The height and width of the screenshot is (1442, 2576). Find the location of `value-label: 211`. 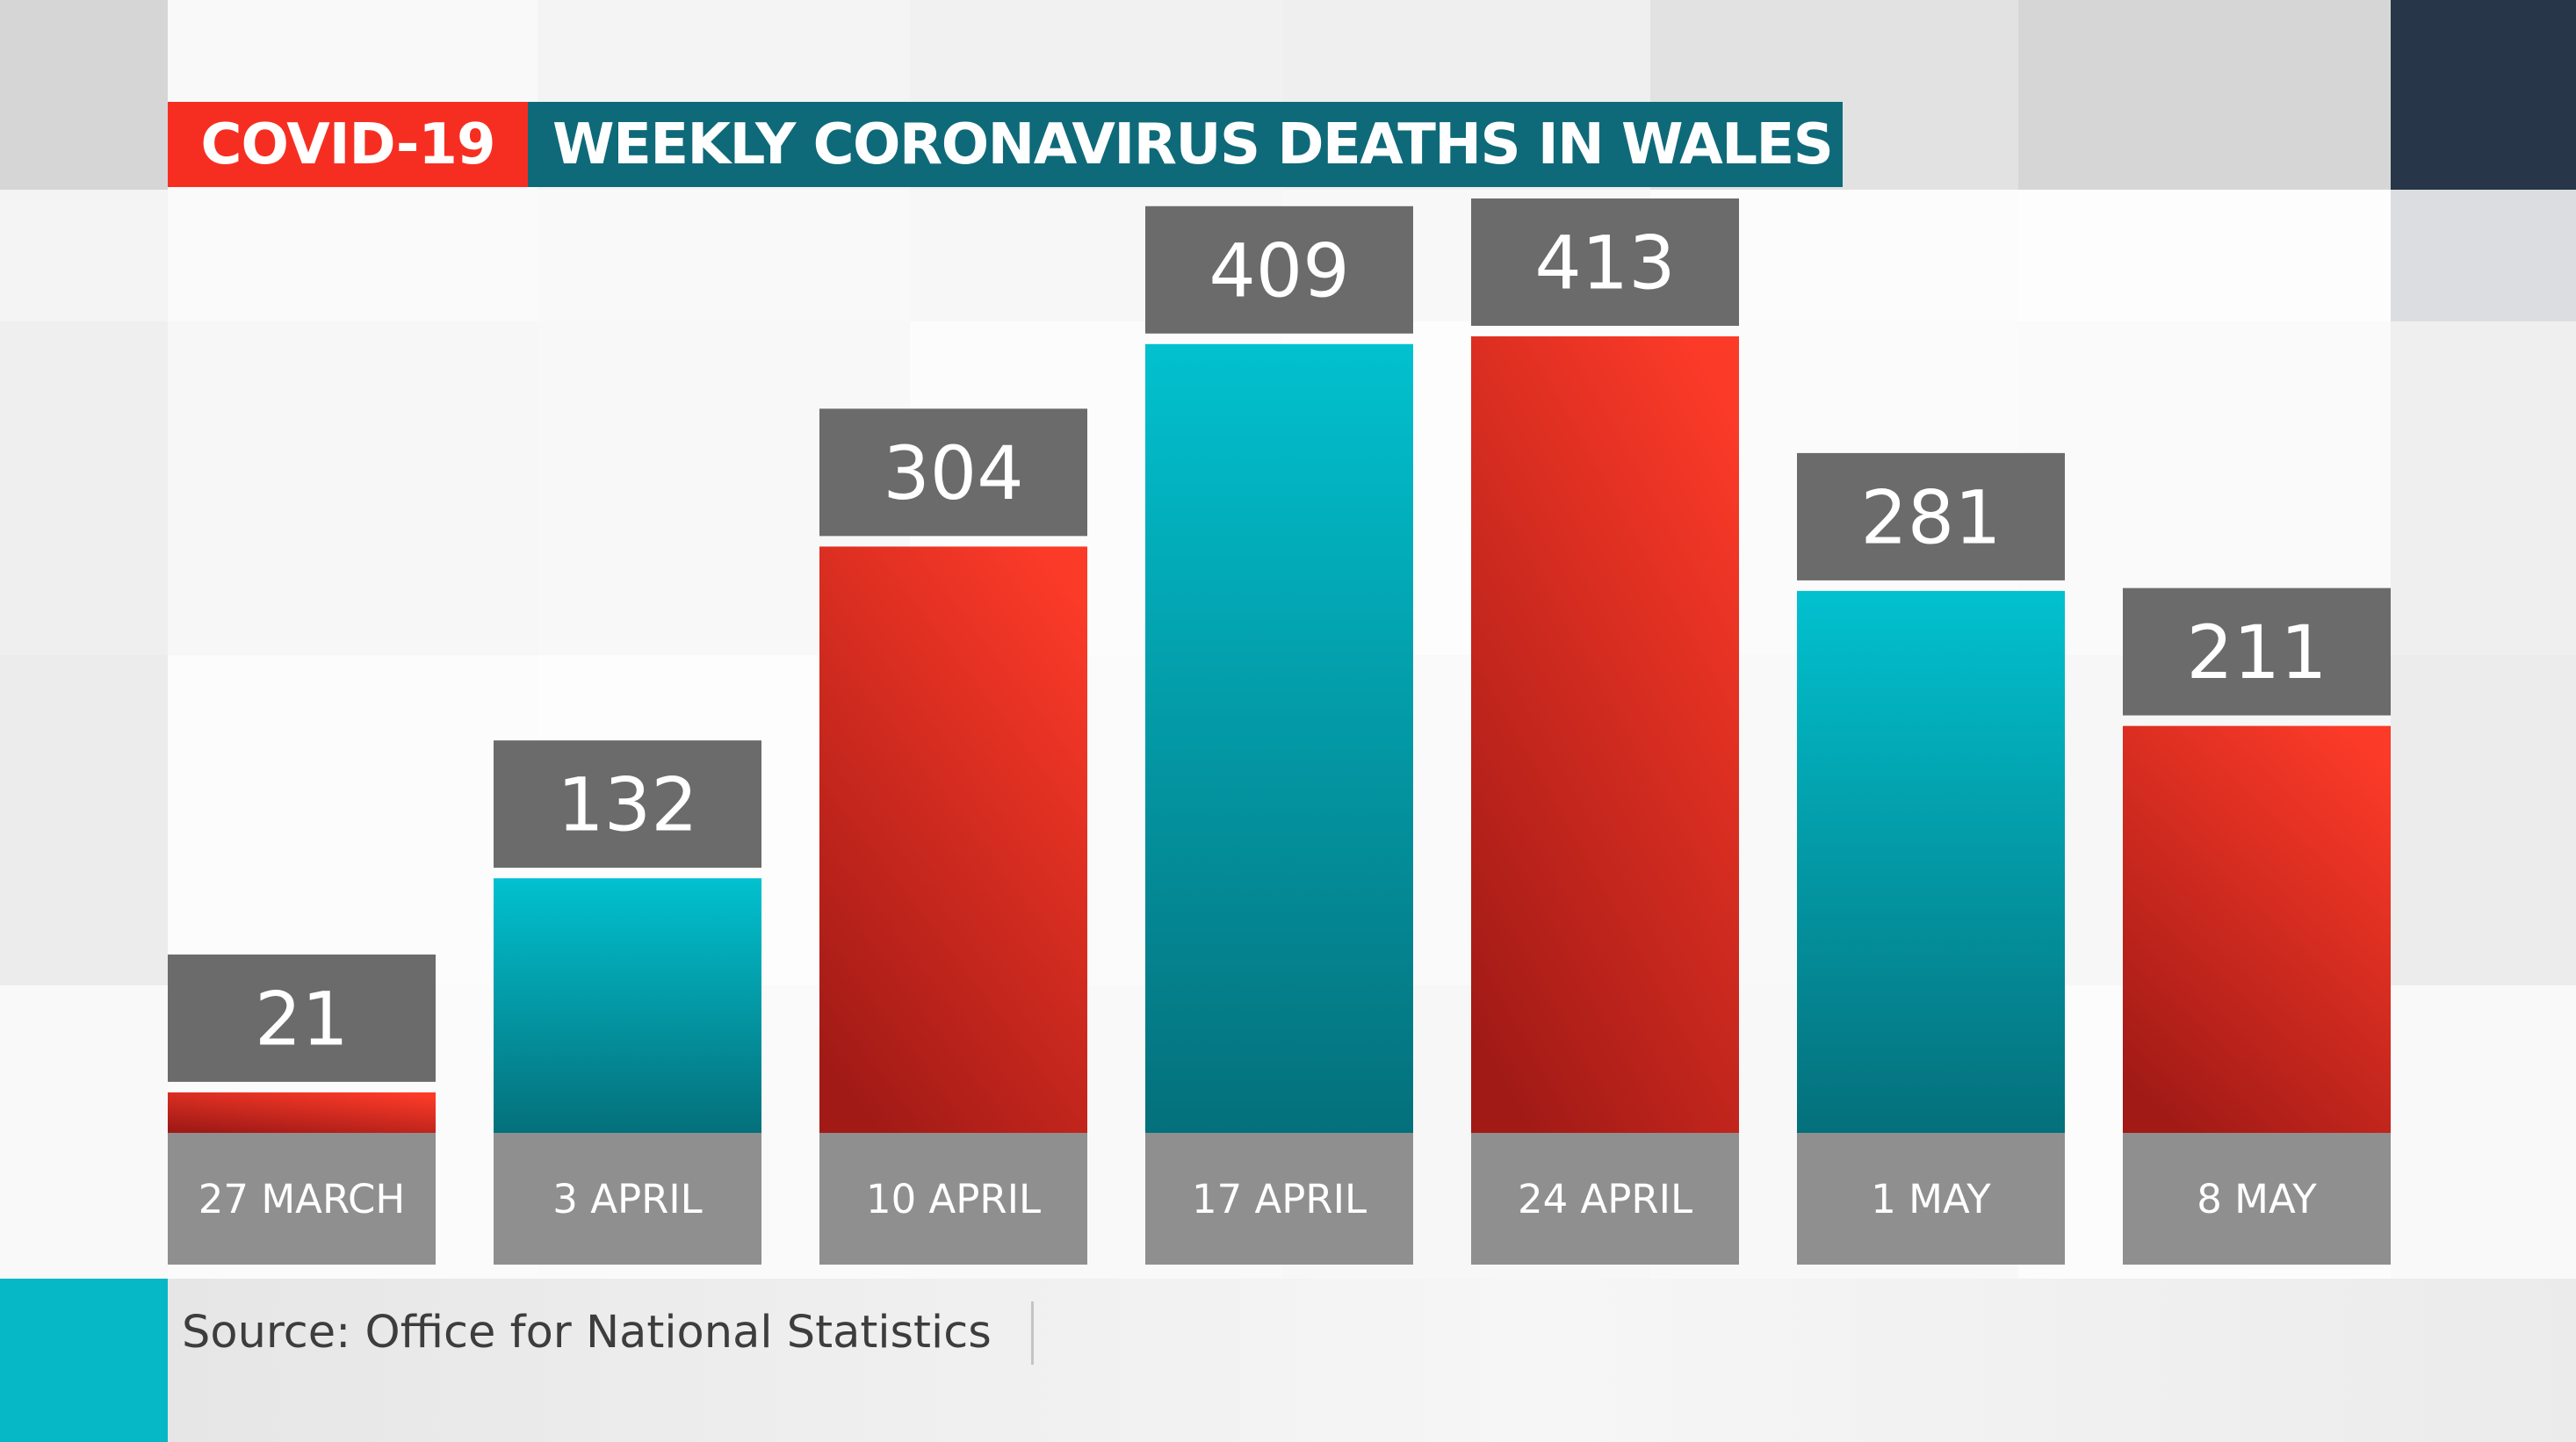

value-label: 211 is located at coordinates (2256, 652).